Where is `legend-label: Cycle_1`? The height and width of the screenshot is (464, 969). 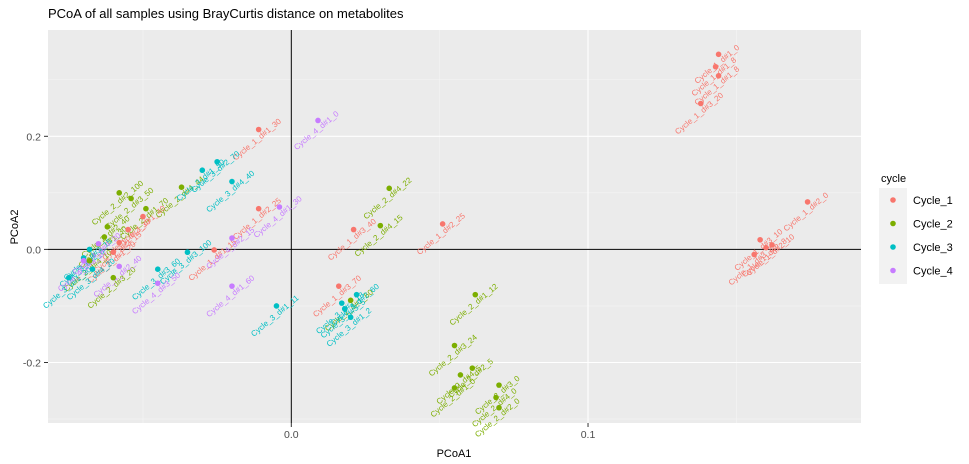
legend-label: Cycle_1 is located at coordinates (933, 201).